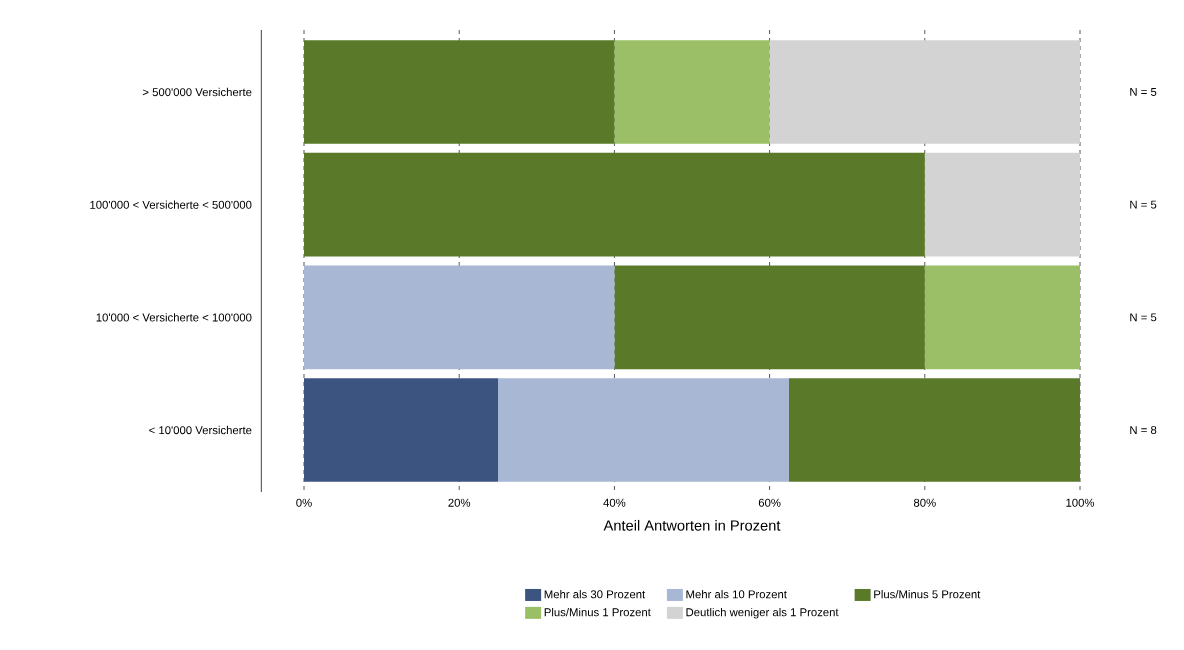 The height and width of the screenshot is (650, 1184). I want to click on legend-label: Mehr als 10 Prozent, so click(736, 594).